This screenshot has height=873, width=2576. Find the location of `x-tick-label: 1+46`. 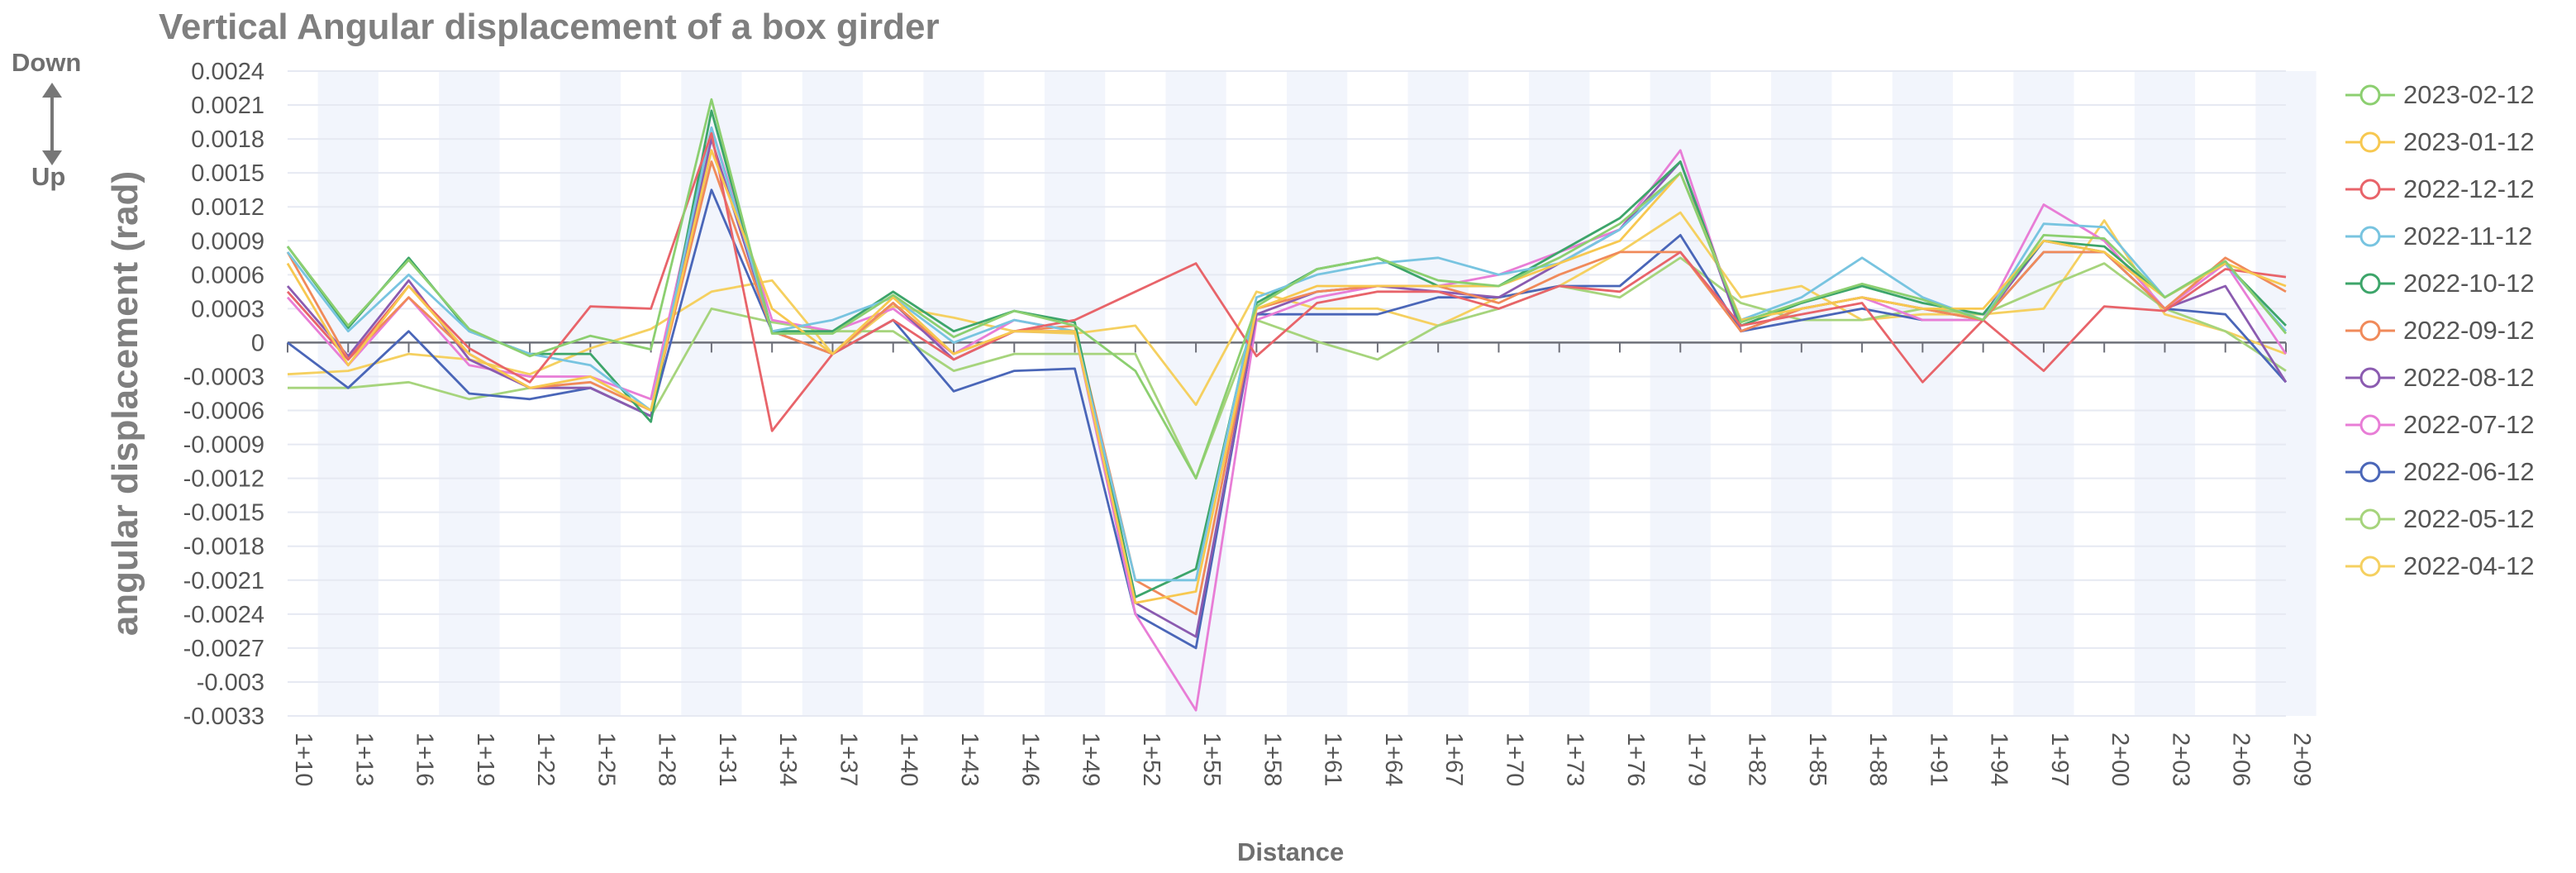

x-tick-label: 1+46 is located at coordinates (1030, 759).